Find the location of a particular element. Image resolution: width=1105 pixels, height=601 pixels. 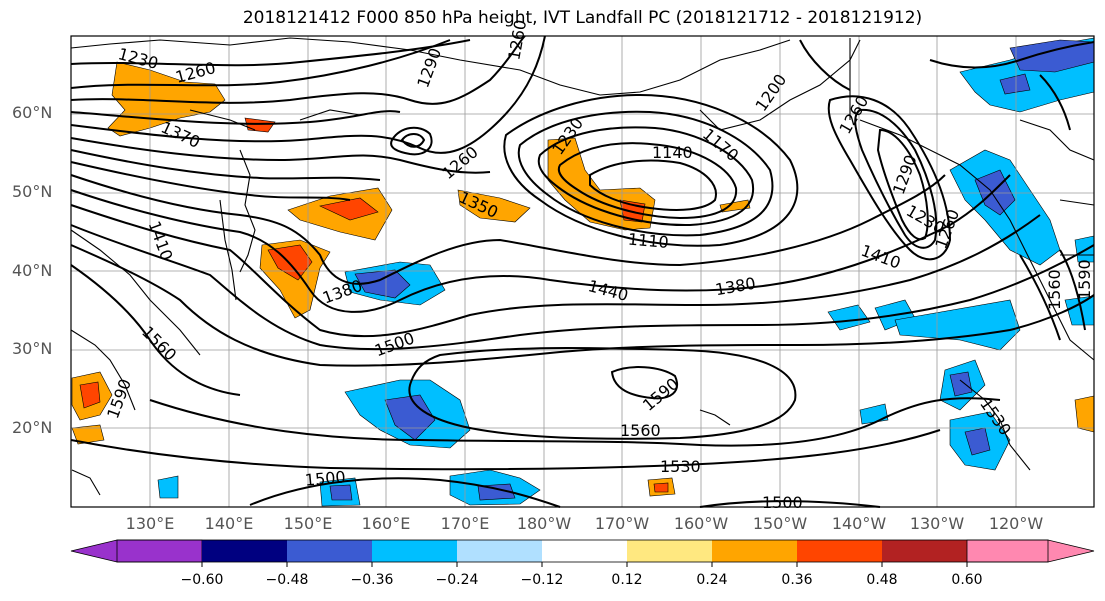

contour-label: 1110 is located at coordinates (648, 241).